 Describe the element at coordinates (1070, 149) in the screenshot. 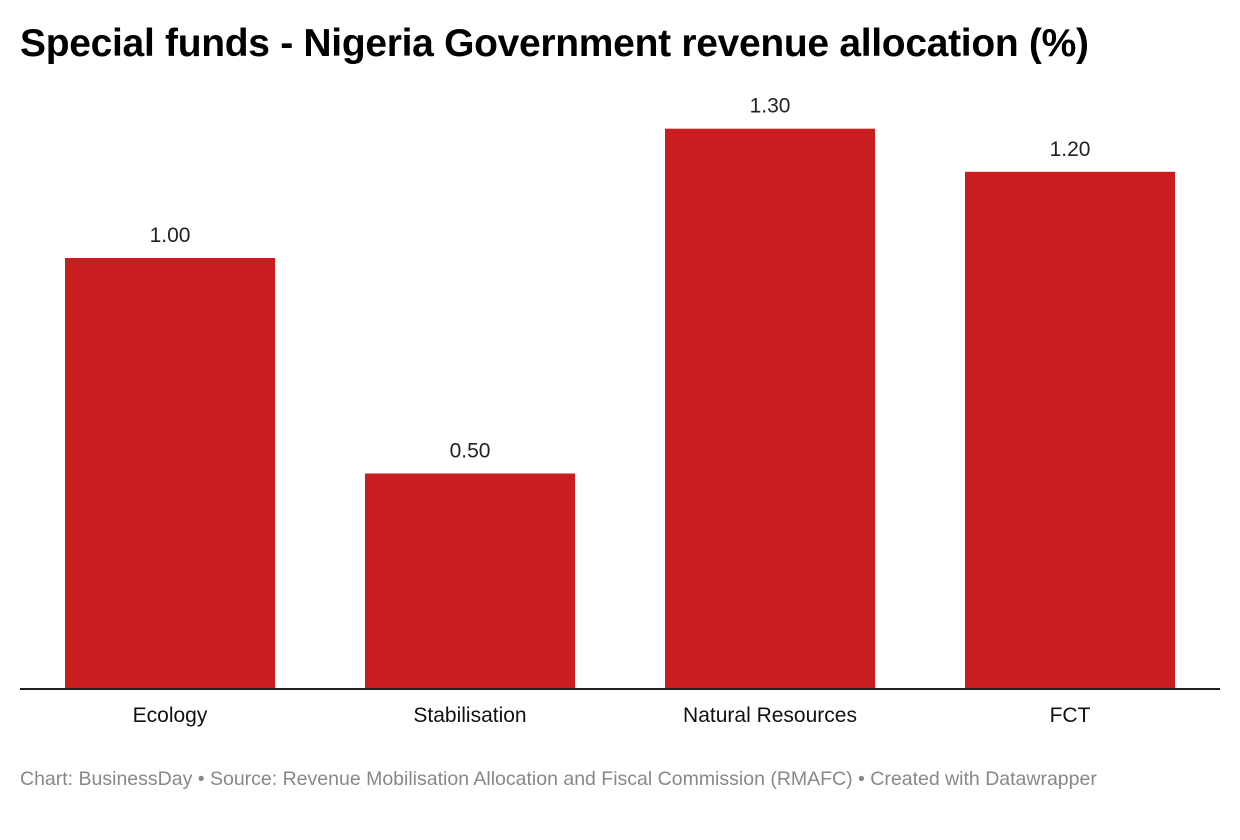

I see `data-label: 1.20` at that location.